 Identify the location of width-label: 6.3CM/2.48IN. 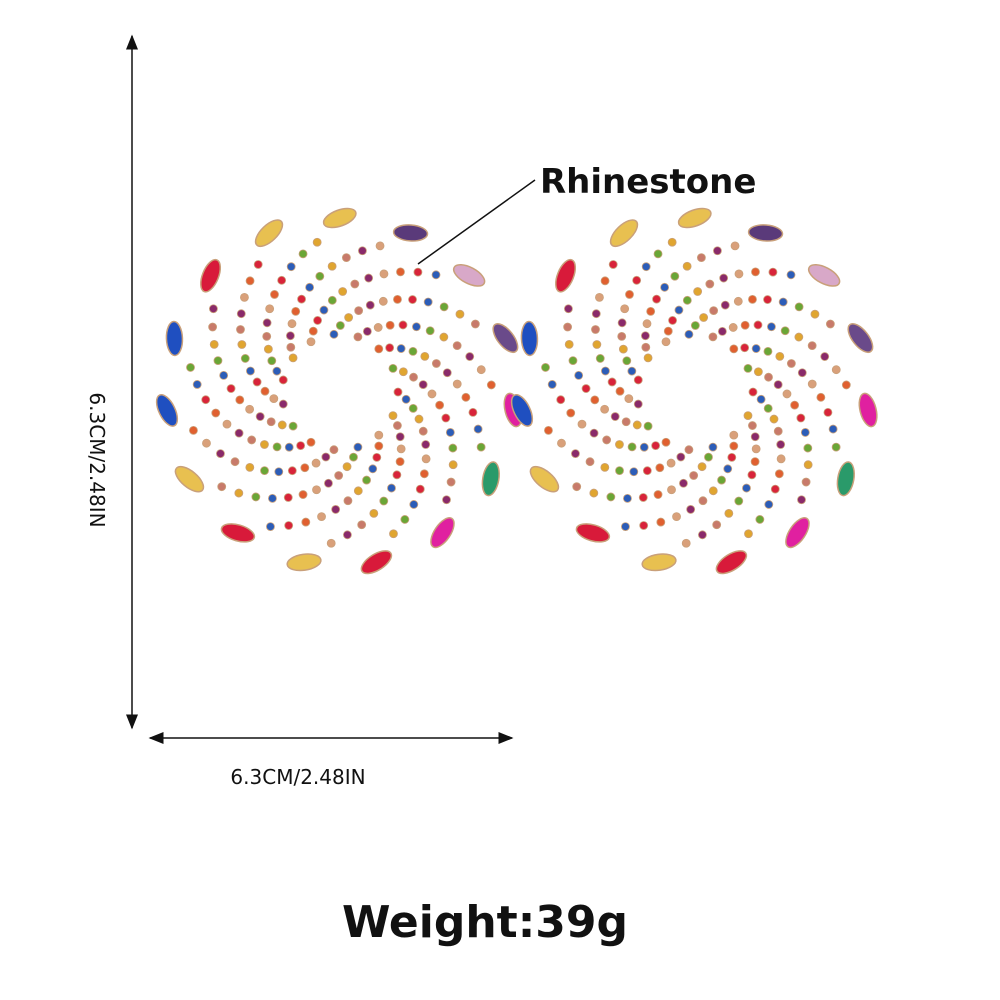
(297, 777).